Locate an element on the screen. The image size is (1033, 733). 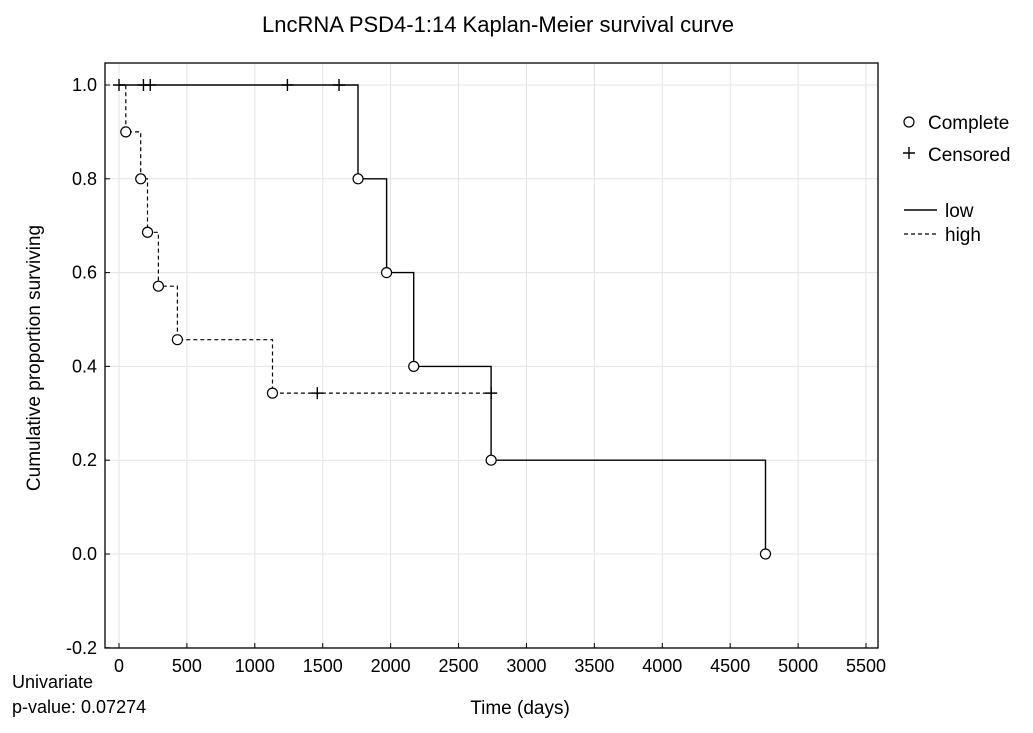
x-axis-label: Time (days) is located at coordinates (520, 708).